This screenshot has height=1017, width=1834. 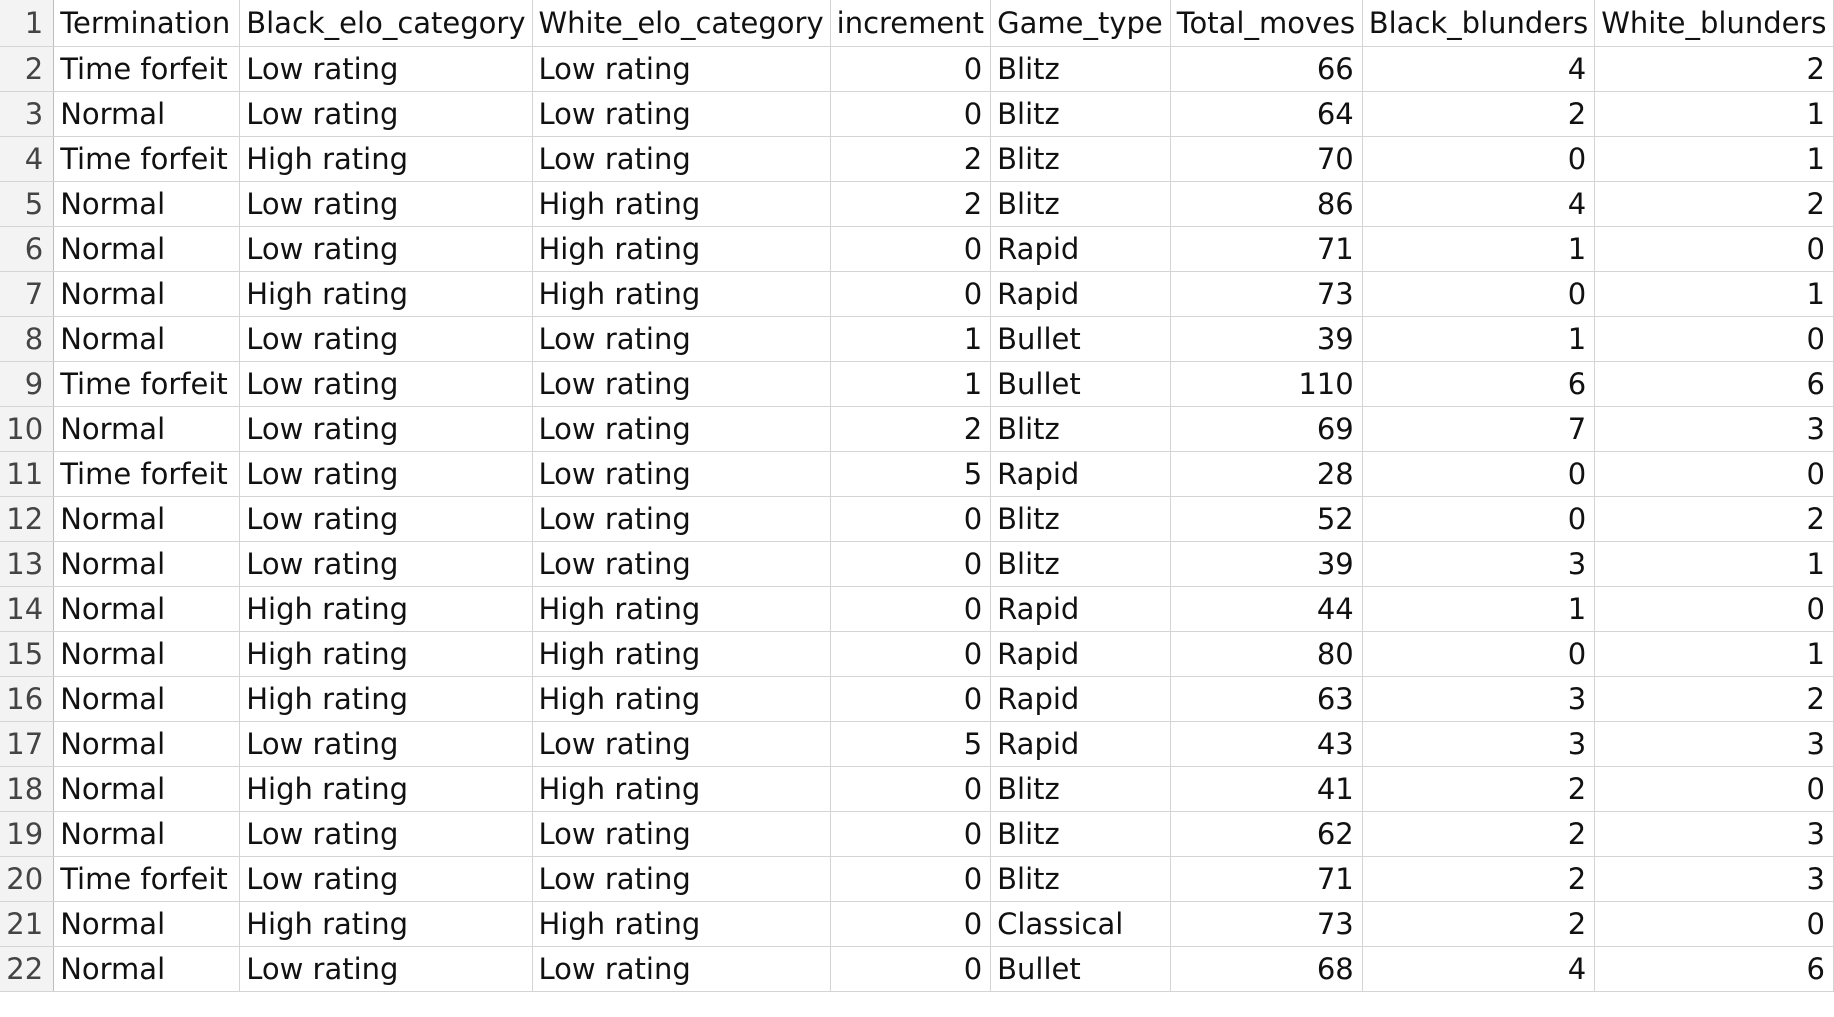 I want to click on cell-total-moves: 70, so click(x=1266, y=159).